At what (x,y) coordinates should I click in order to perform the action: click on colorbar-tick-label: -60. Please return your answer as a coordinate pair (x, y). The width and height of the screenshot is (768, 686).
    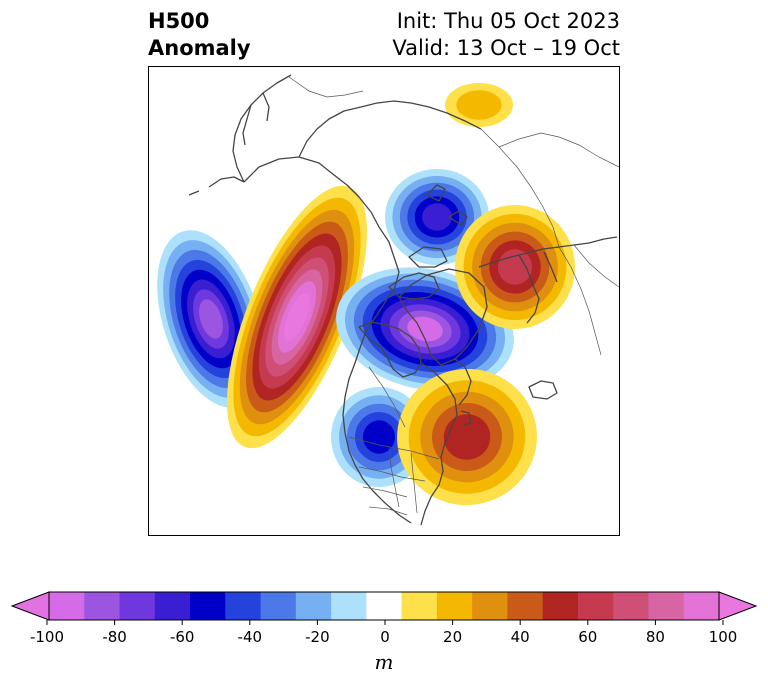
    Looking at the image, I should click on (182, 637).